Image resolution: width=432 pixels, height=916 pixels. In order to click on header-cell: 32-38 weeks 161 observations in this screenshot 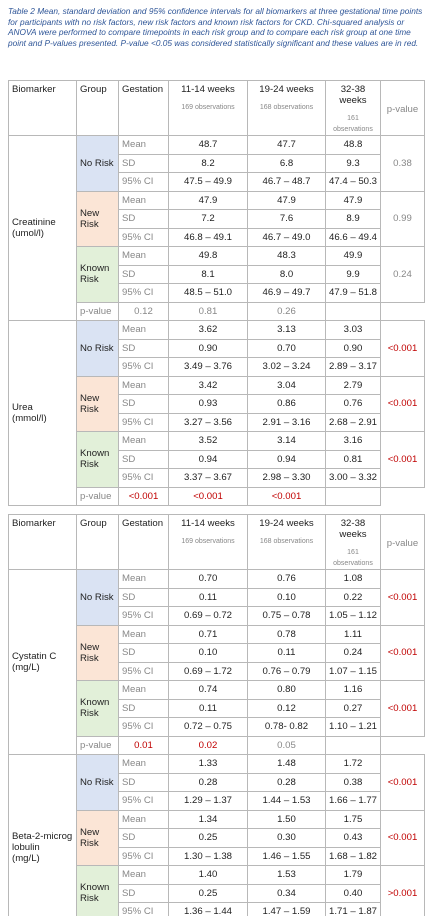, I will do `click(353, 542)`.